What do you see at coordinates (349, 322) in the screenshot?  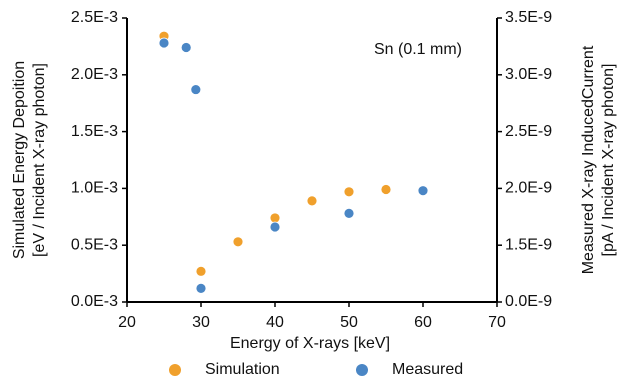 I see `x-tick-label: 50` at bounding box center [349, 322].